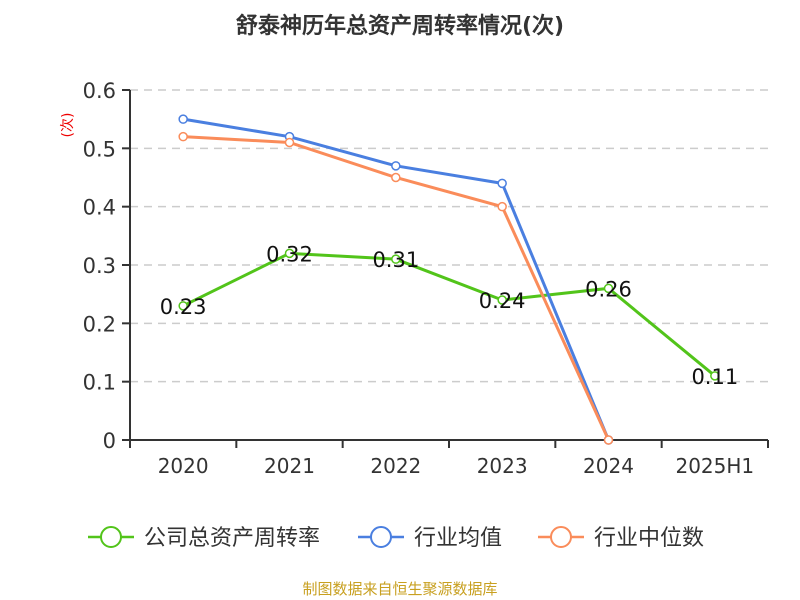 The height and width of the screenshot is (600, 800). I want to click on chart-title: 舒泰神历年总资产周转率情况(次), so click(400, 26).